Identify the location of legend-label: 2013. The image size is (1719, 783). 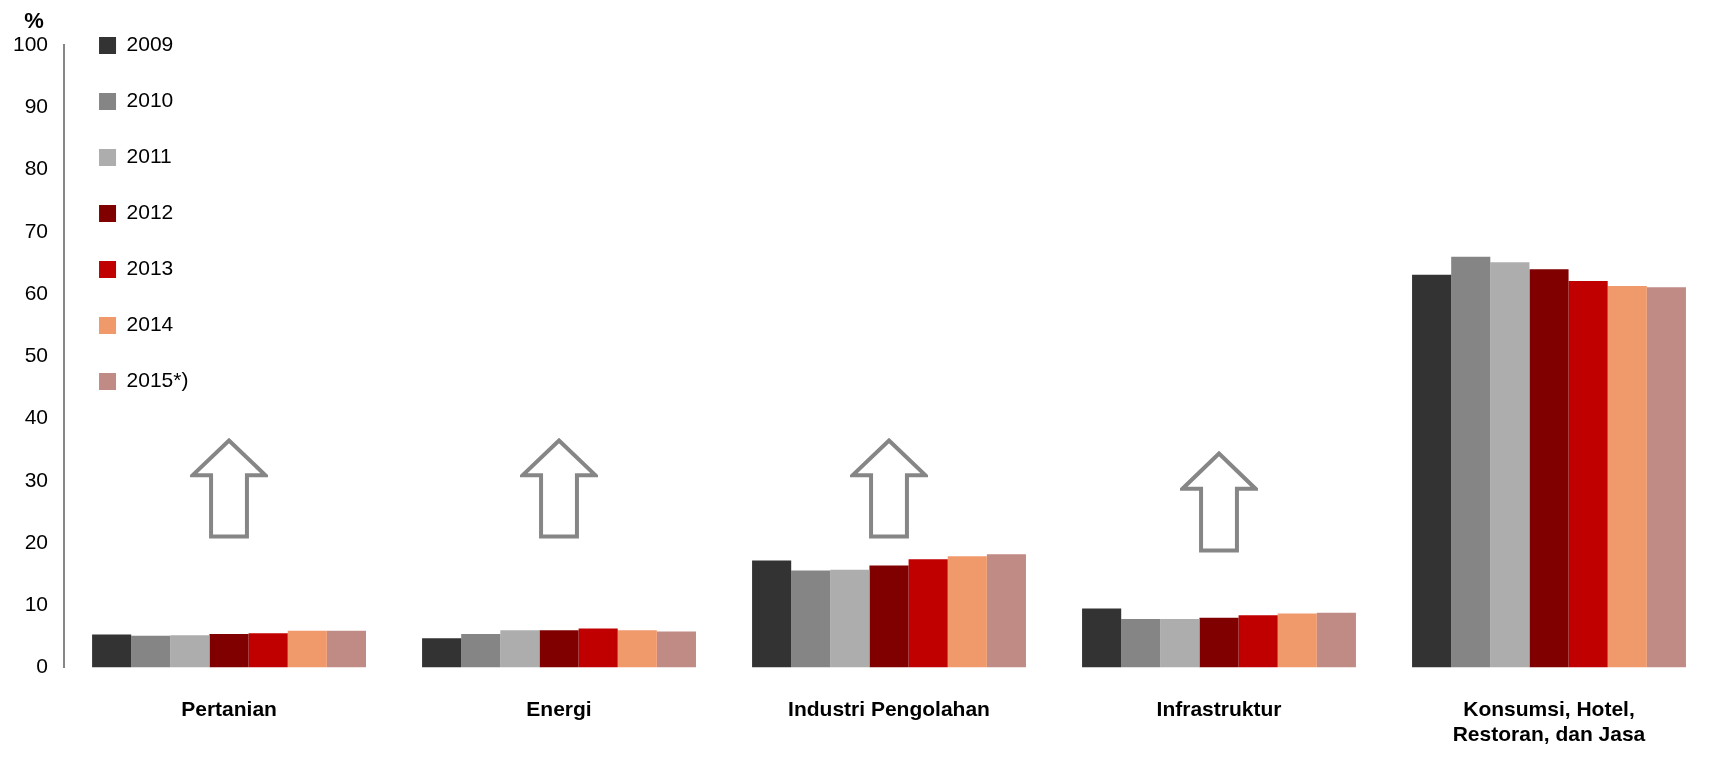
(150, 268).